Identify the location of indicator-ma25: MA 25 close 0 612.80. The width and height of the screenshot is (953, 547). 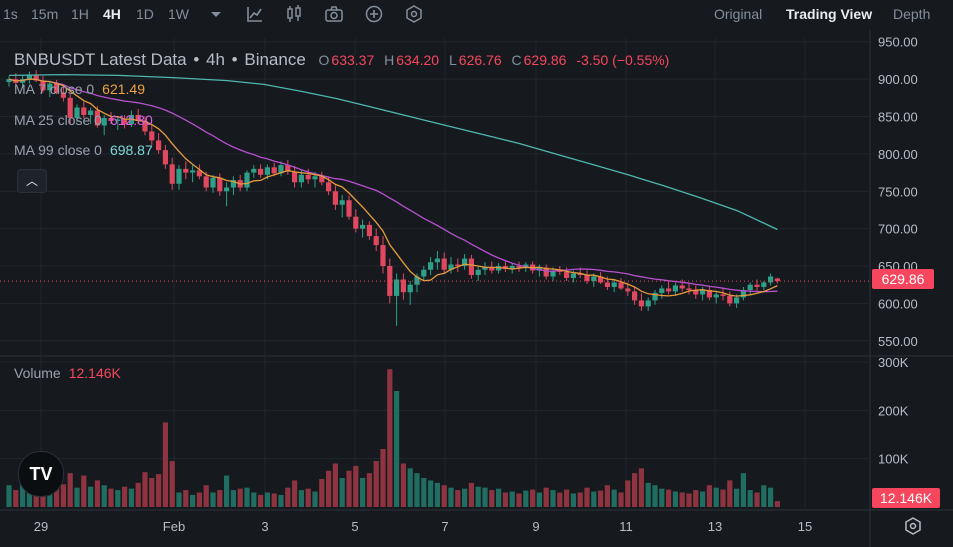
(83, 120).